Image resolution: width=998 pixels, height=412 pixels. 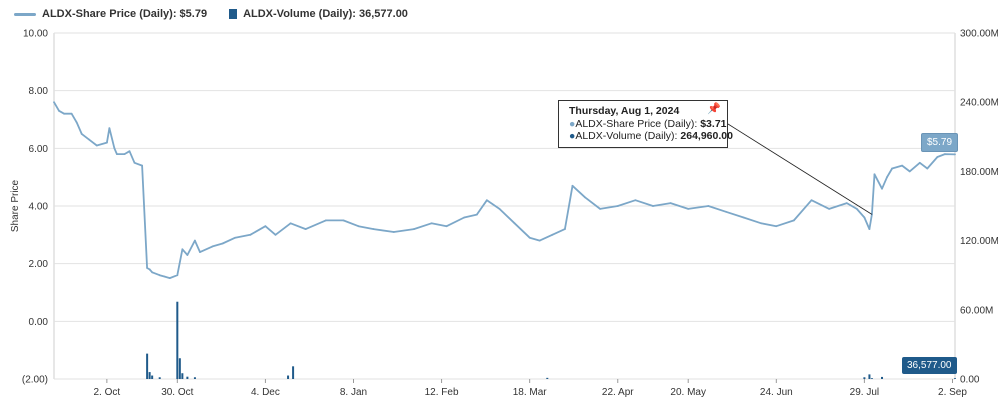 What do you see at coordinates (713, 123) in the screenshot?
I see `tooltip-price-value: $3.71` at bounding box center [713, 123].